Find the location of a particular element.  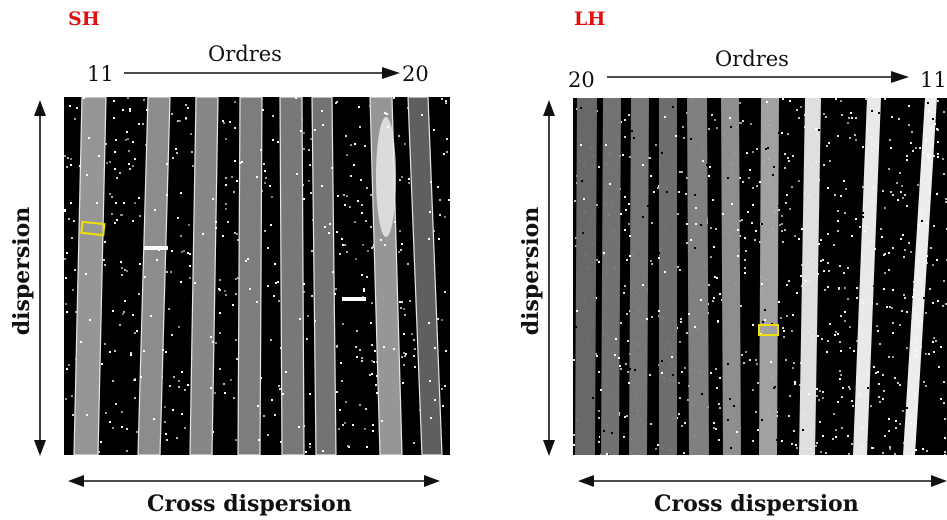

lh-order-end: 11 is located at coordinates (933, 80).